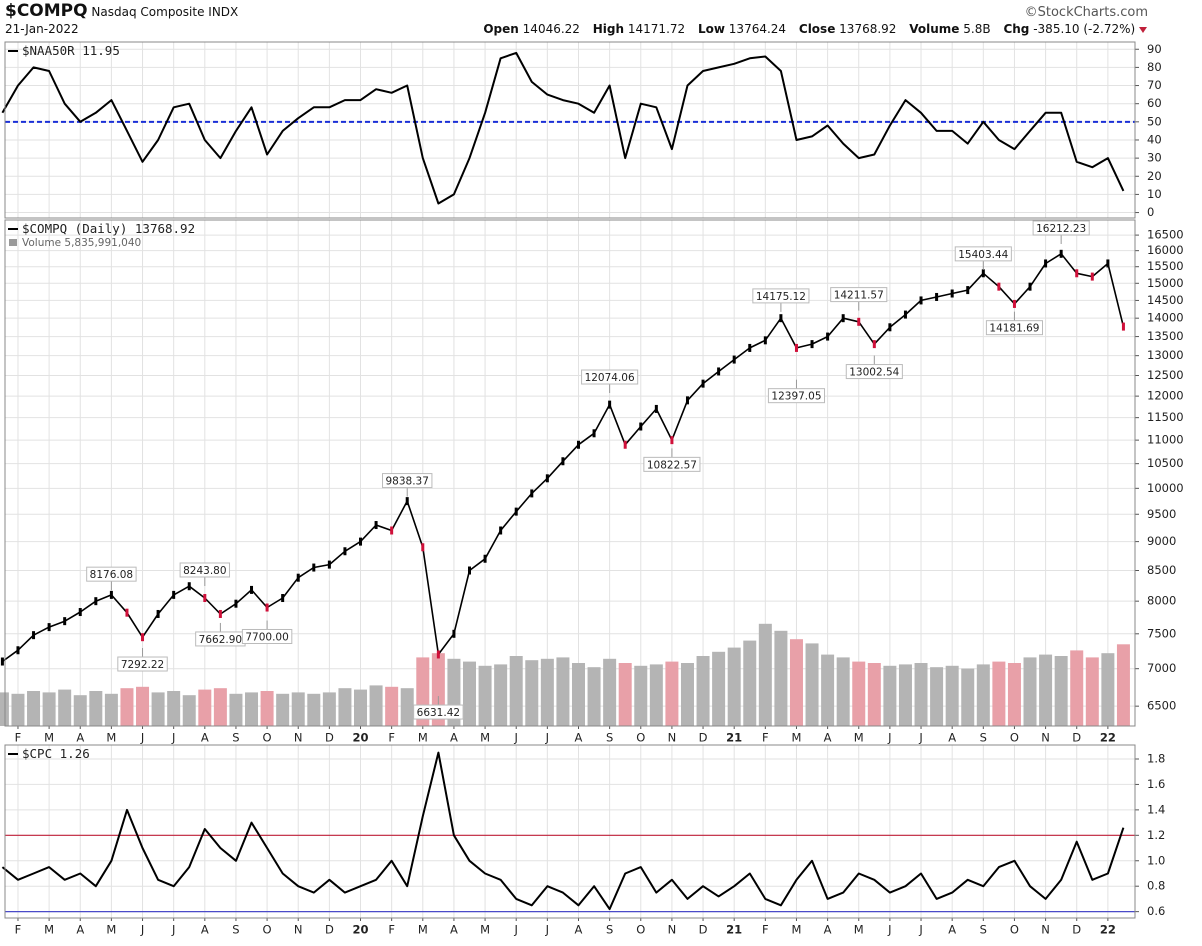 Image resolution: width=1202 pixels, height=946 pixels. I want to click on panel-title: $COMPQ (Daily), so click(74, 228).